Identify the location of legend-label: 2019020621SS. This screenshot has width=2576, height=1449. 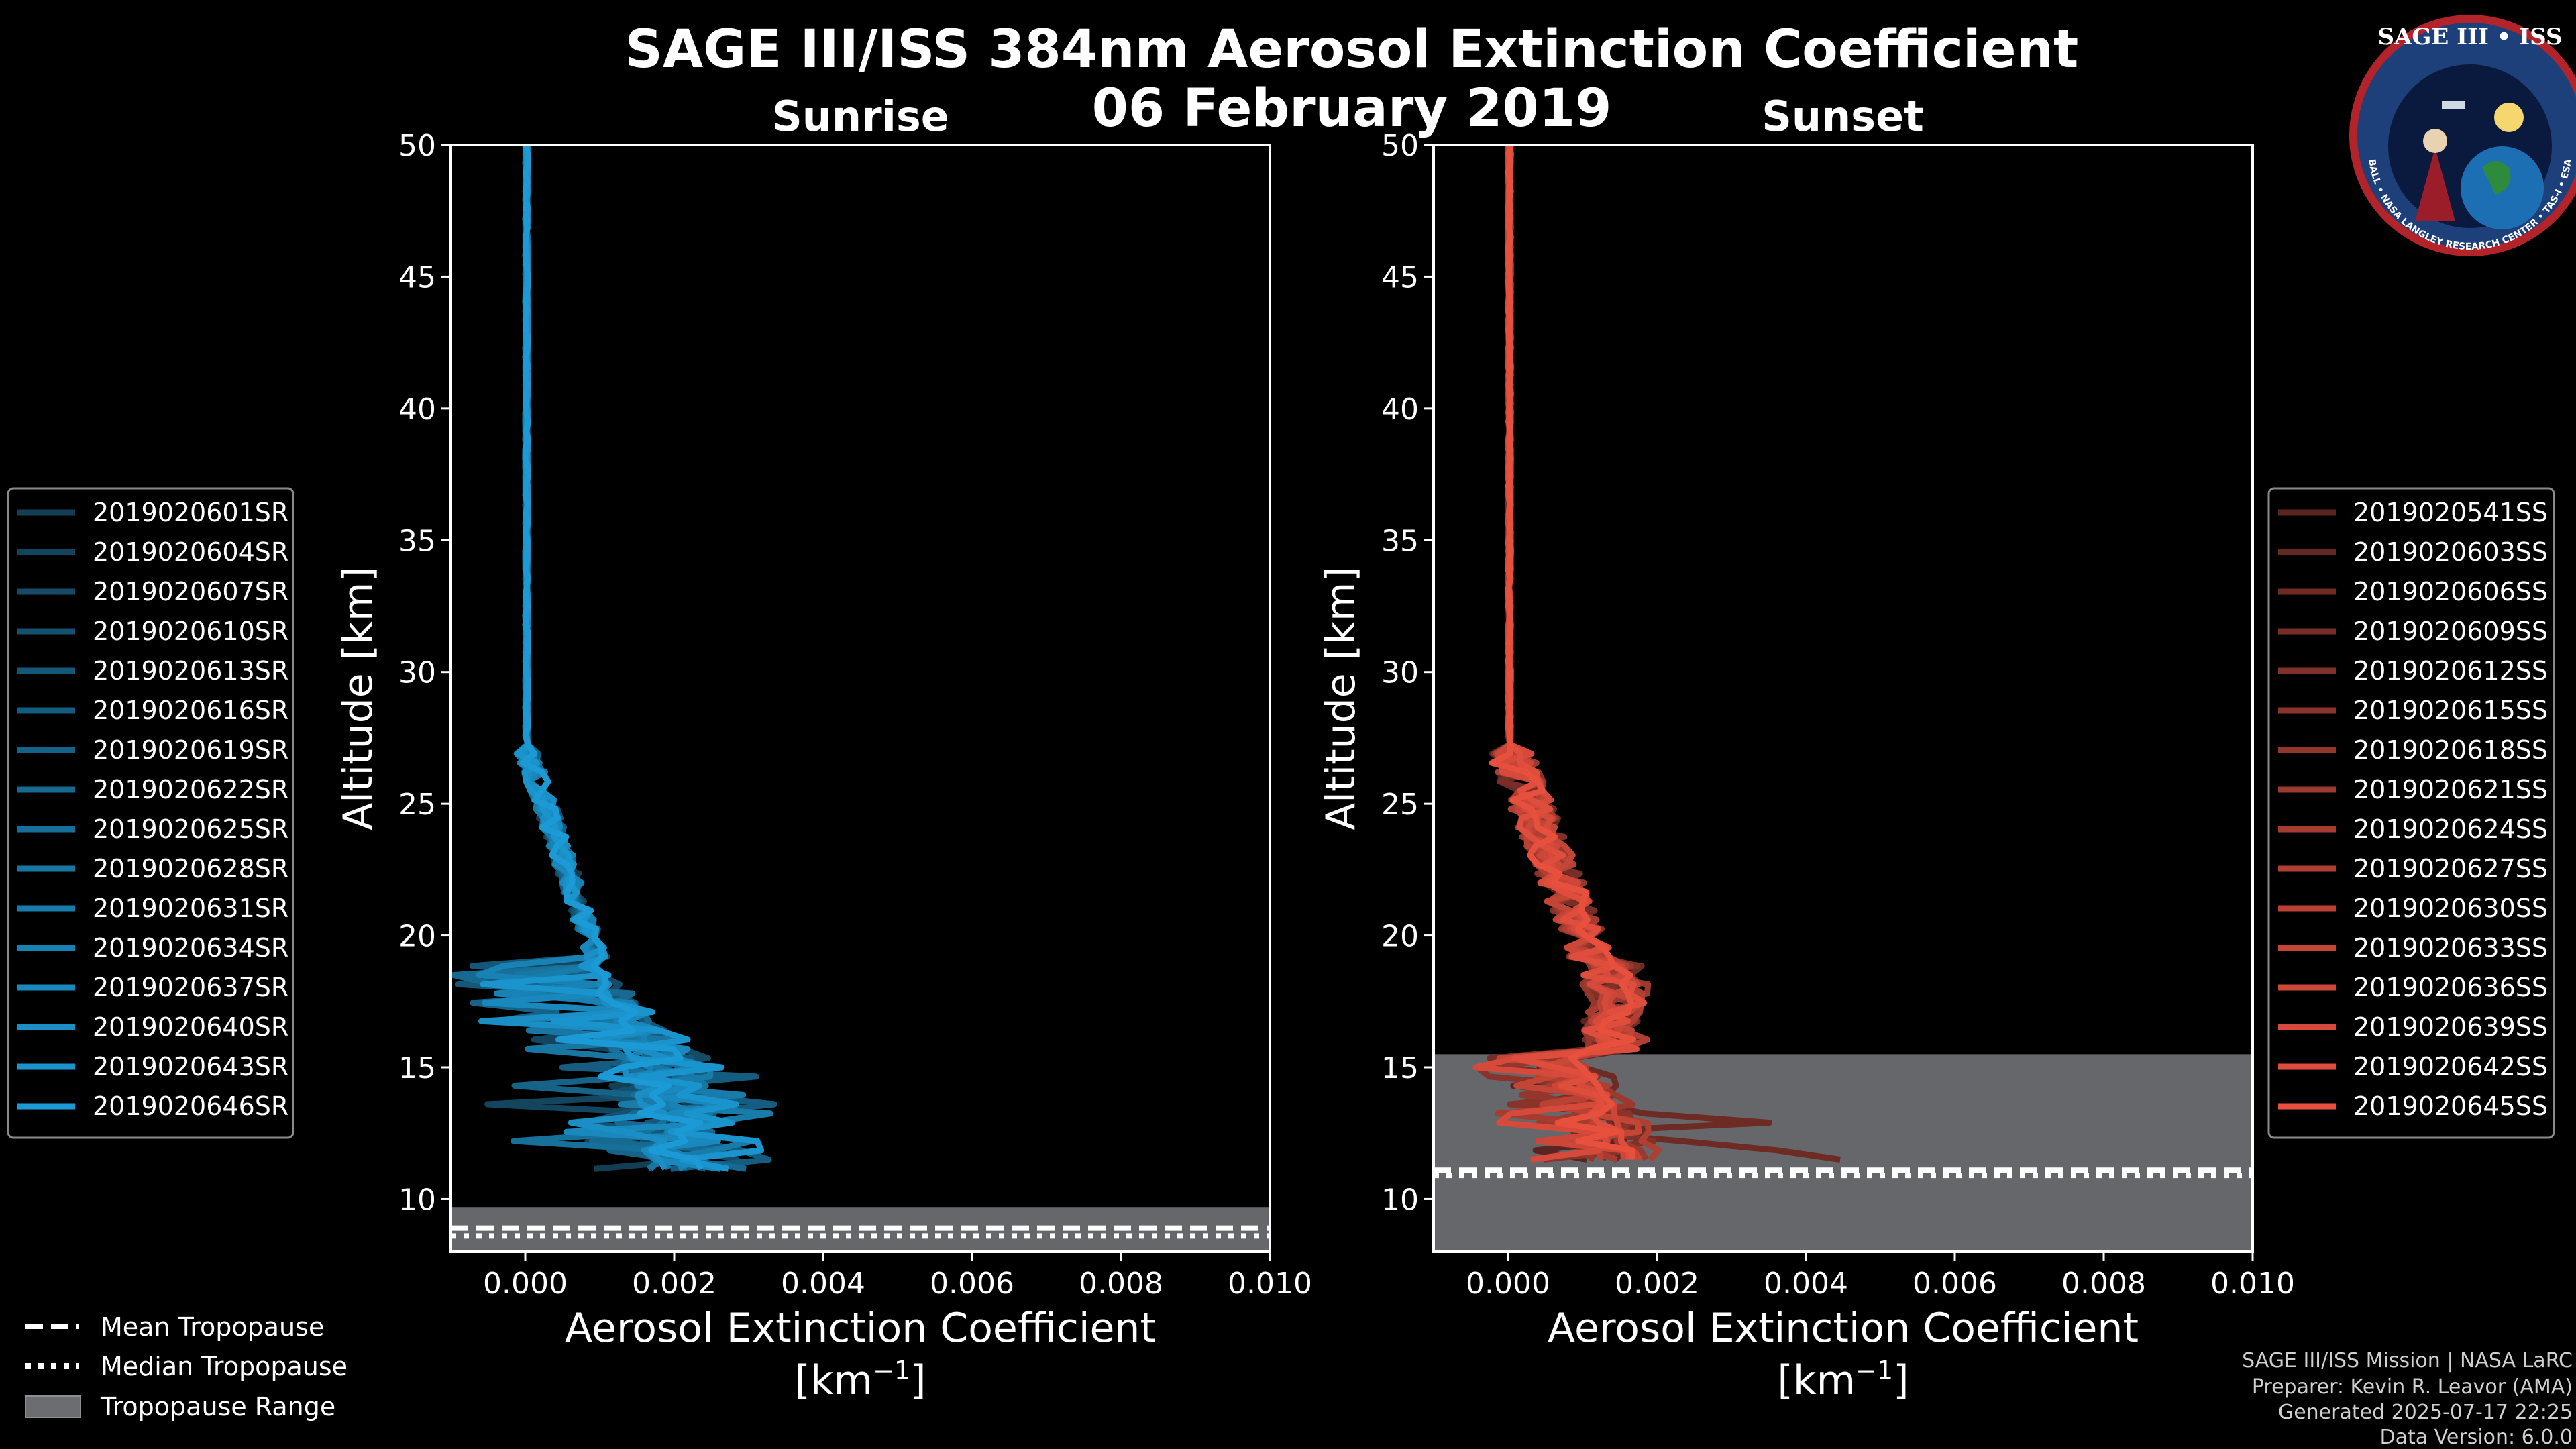
(2450, 789).